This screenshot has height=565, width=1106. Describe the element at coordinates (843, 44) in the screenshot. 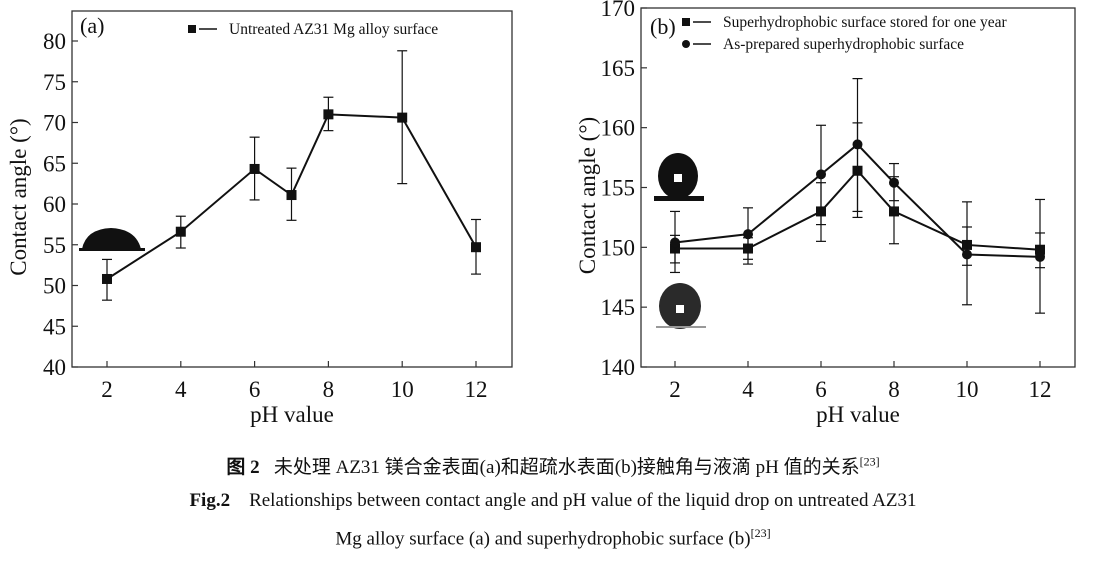

I see `legend-label: As-prepared superhydrophobic surface` at that location.